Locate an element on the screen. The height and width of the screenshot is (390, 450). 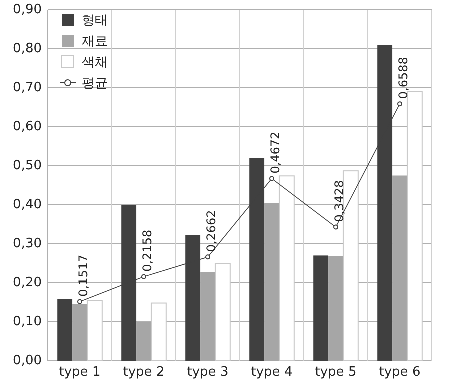
y-tick-label: 0,00 is located at coordinates (27, 361).